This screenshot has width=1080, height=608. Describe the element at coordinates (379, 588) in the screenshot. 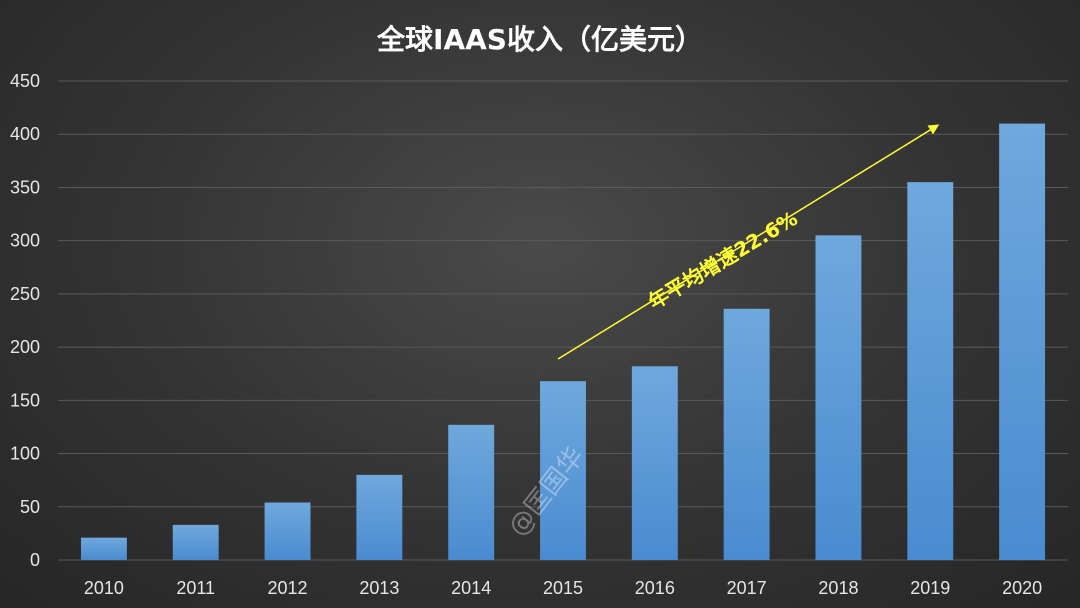

I see `x-tick-label: 2013` at that location.